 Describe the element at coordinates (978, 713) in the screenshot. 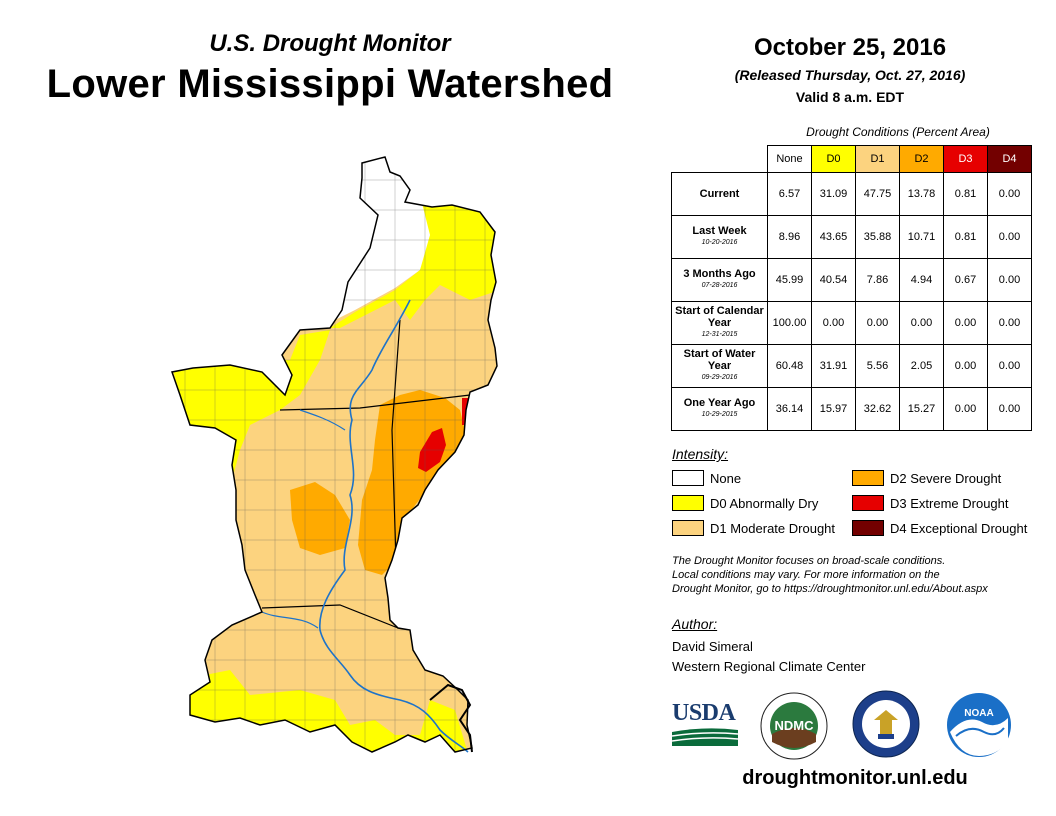

I see `noaa-logo-text: NOAA` at that location.